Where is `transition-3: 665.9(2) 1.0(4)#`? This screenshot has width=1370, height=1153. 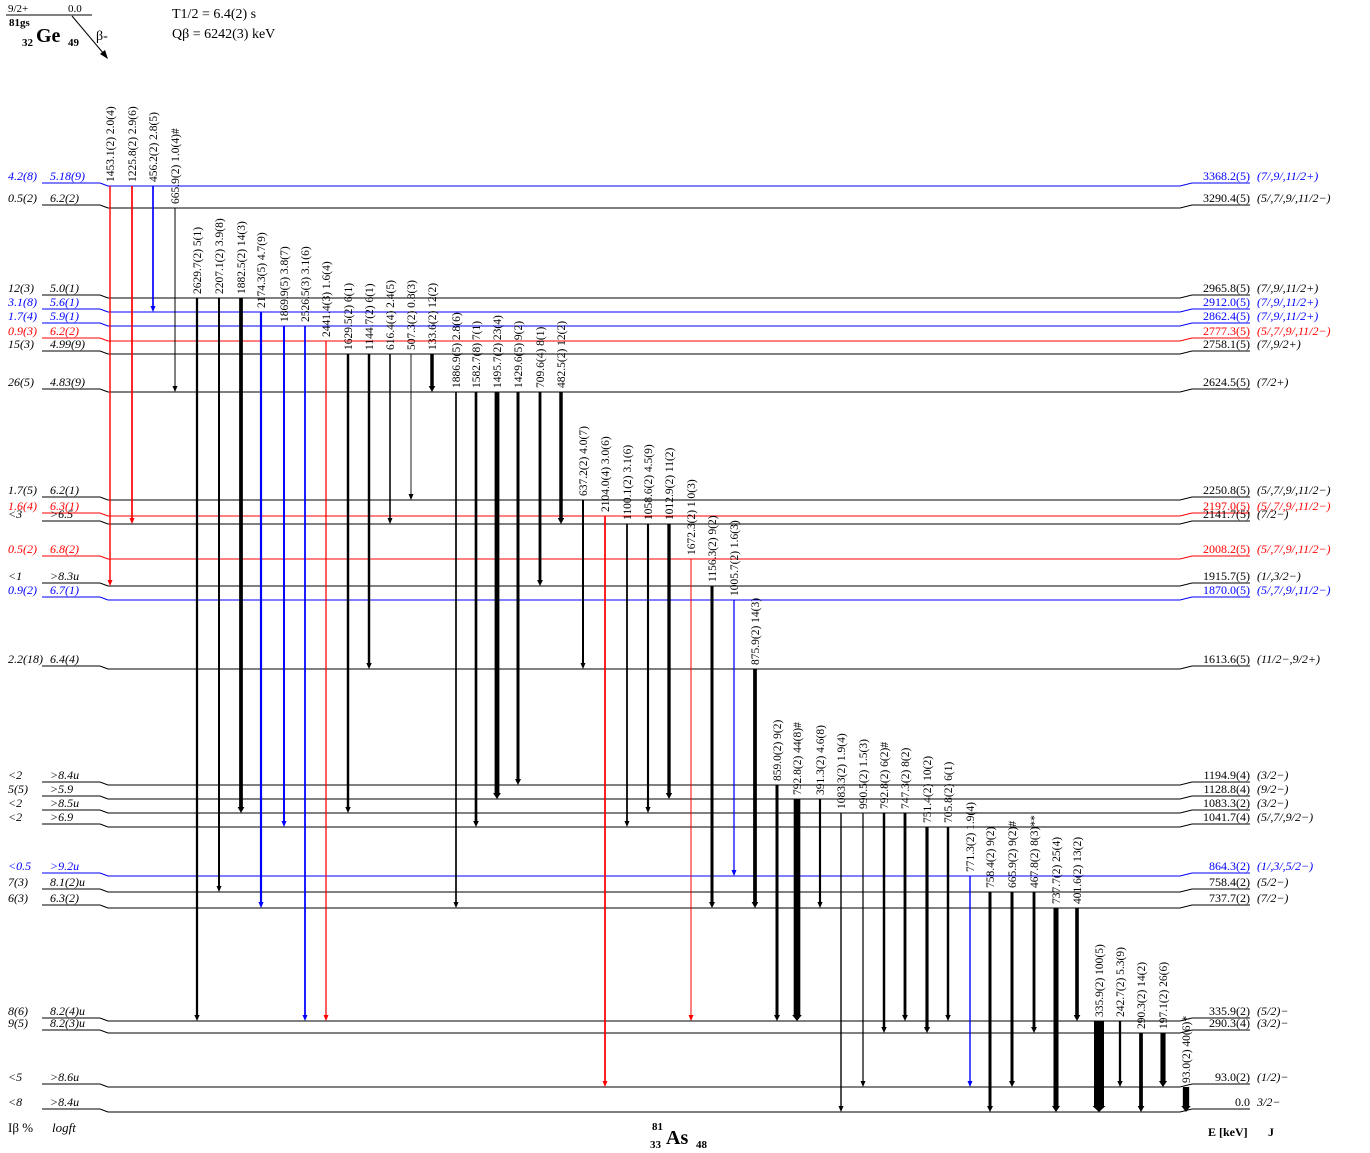
transition-3: 665.9(2) 1.0(4)# is located at coordinates (176, 260).